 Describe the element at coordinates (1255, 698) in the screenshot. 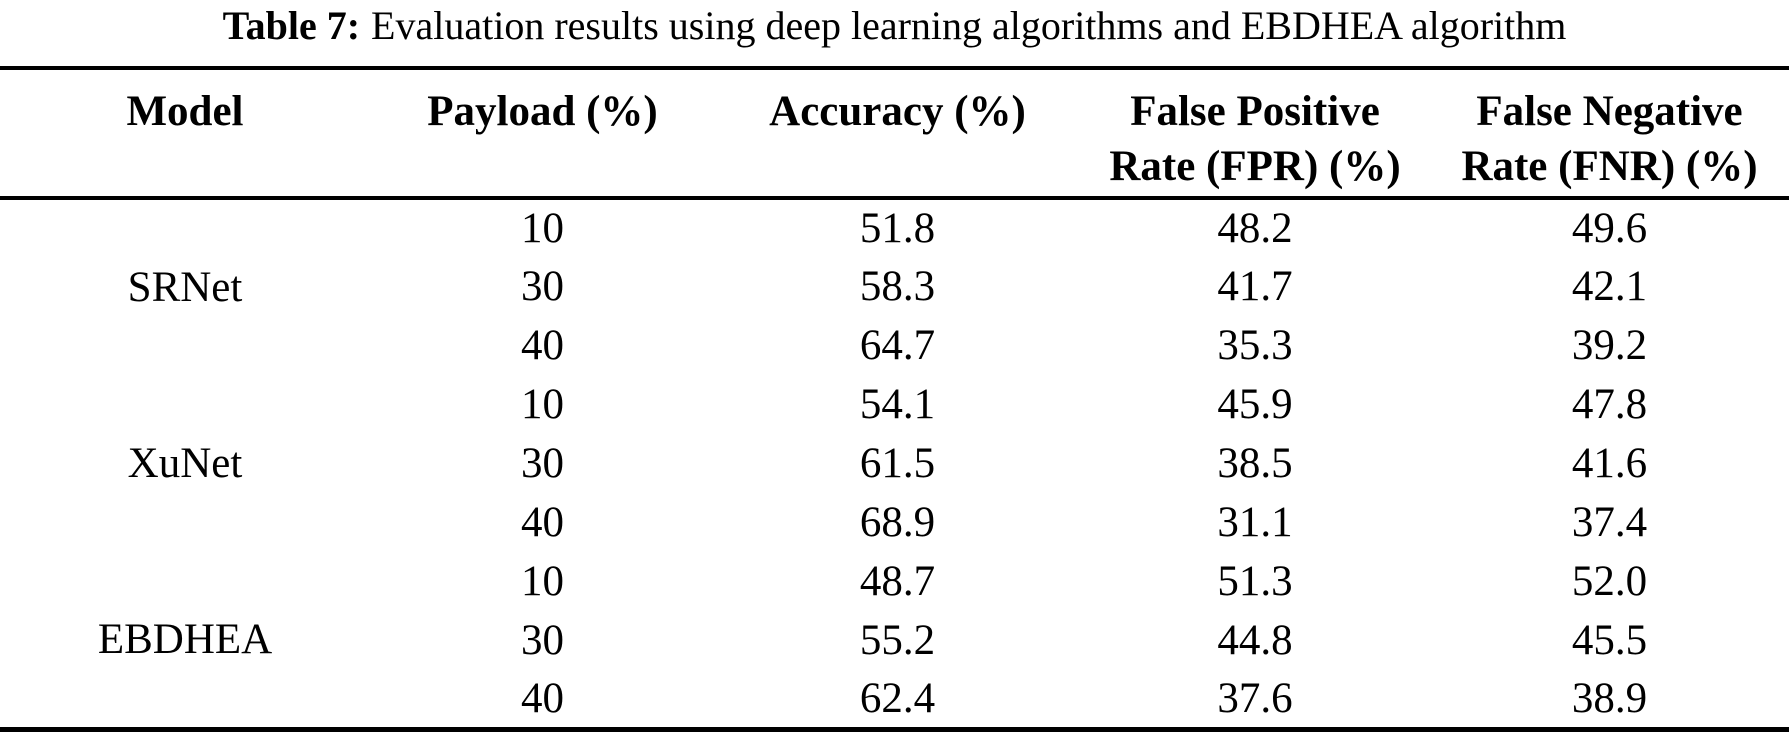

I see `fpr-cell: 37.6` at that location.